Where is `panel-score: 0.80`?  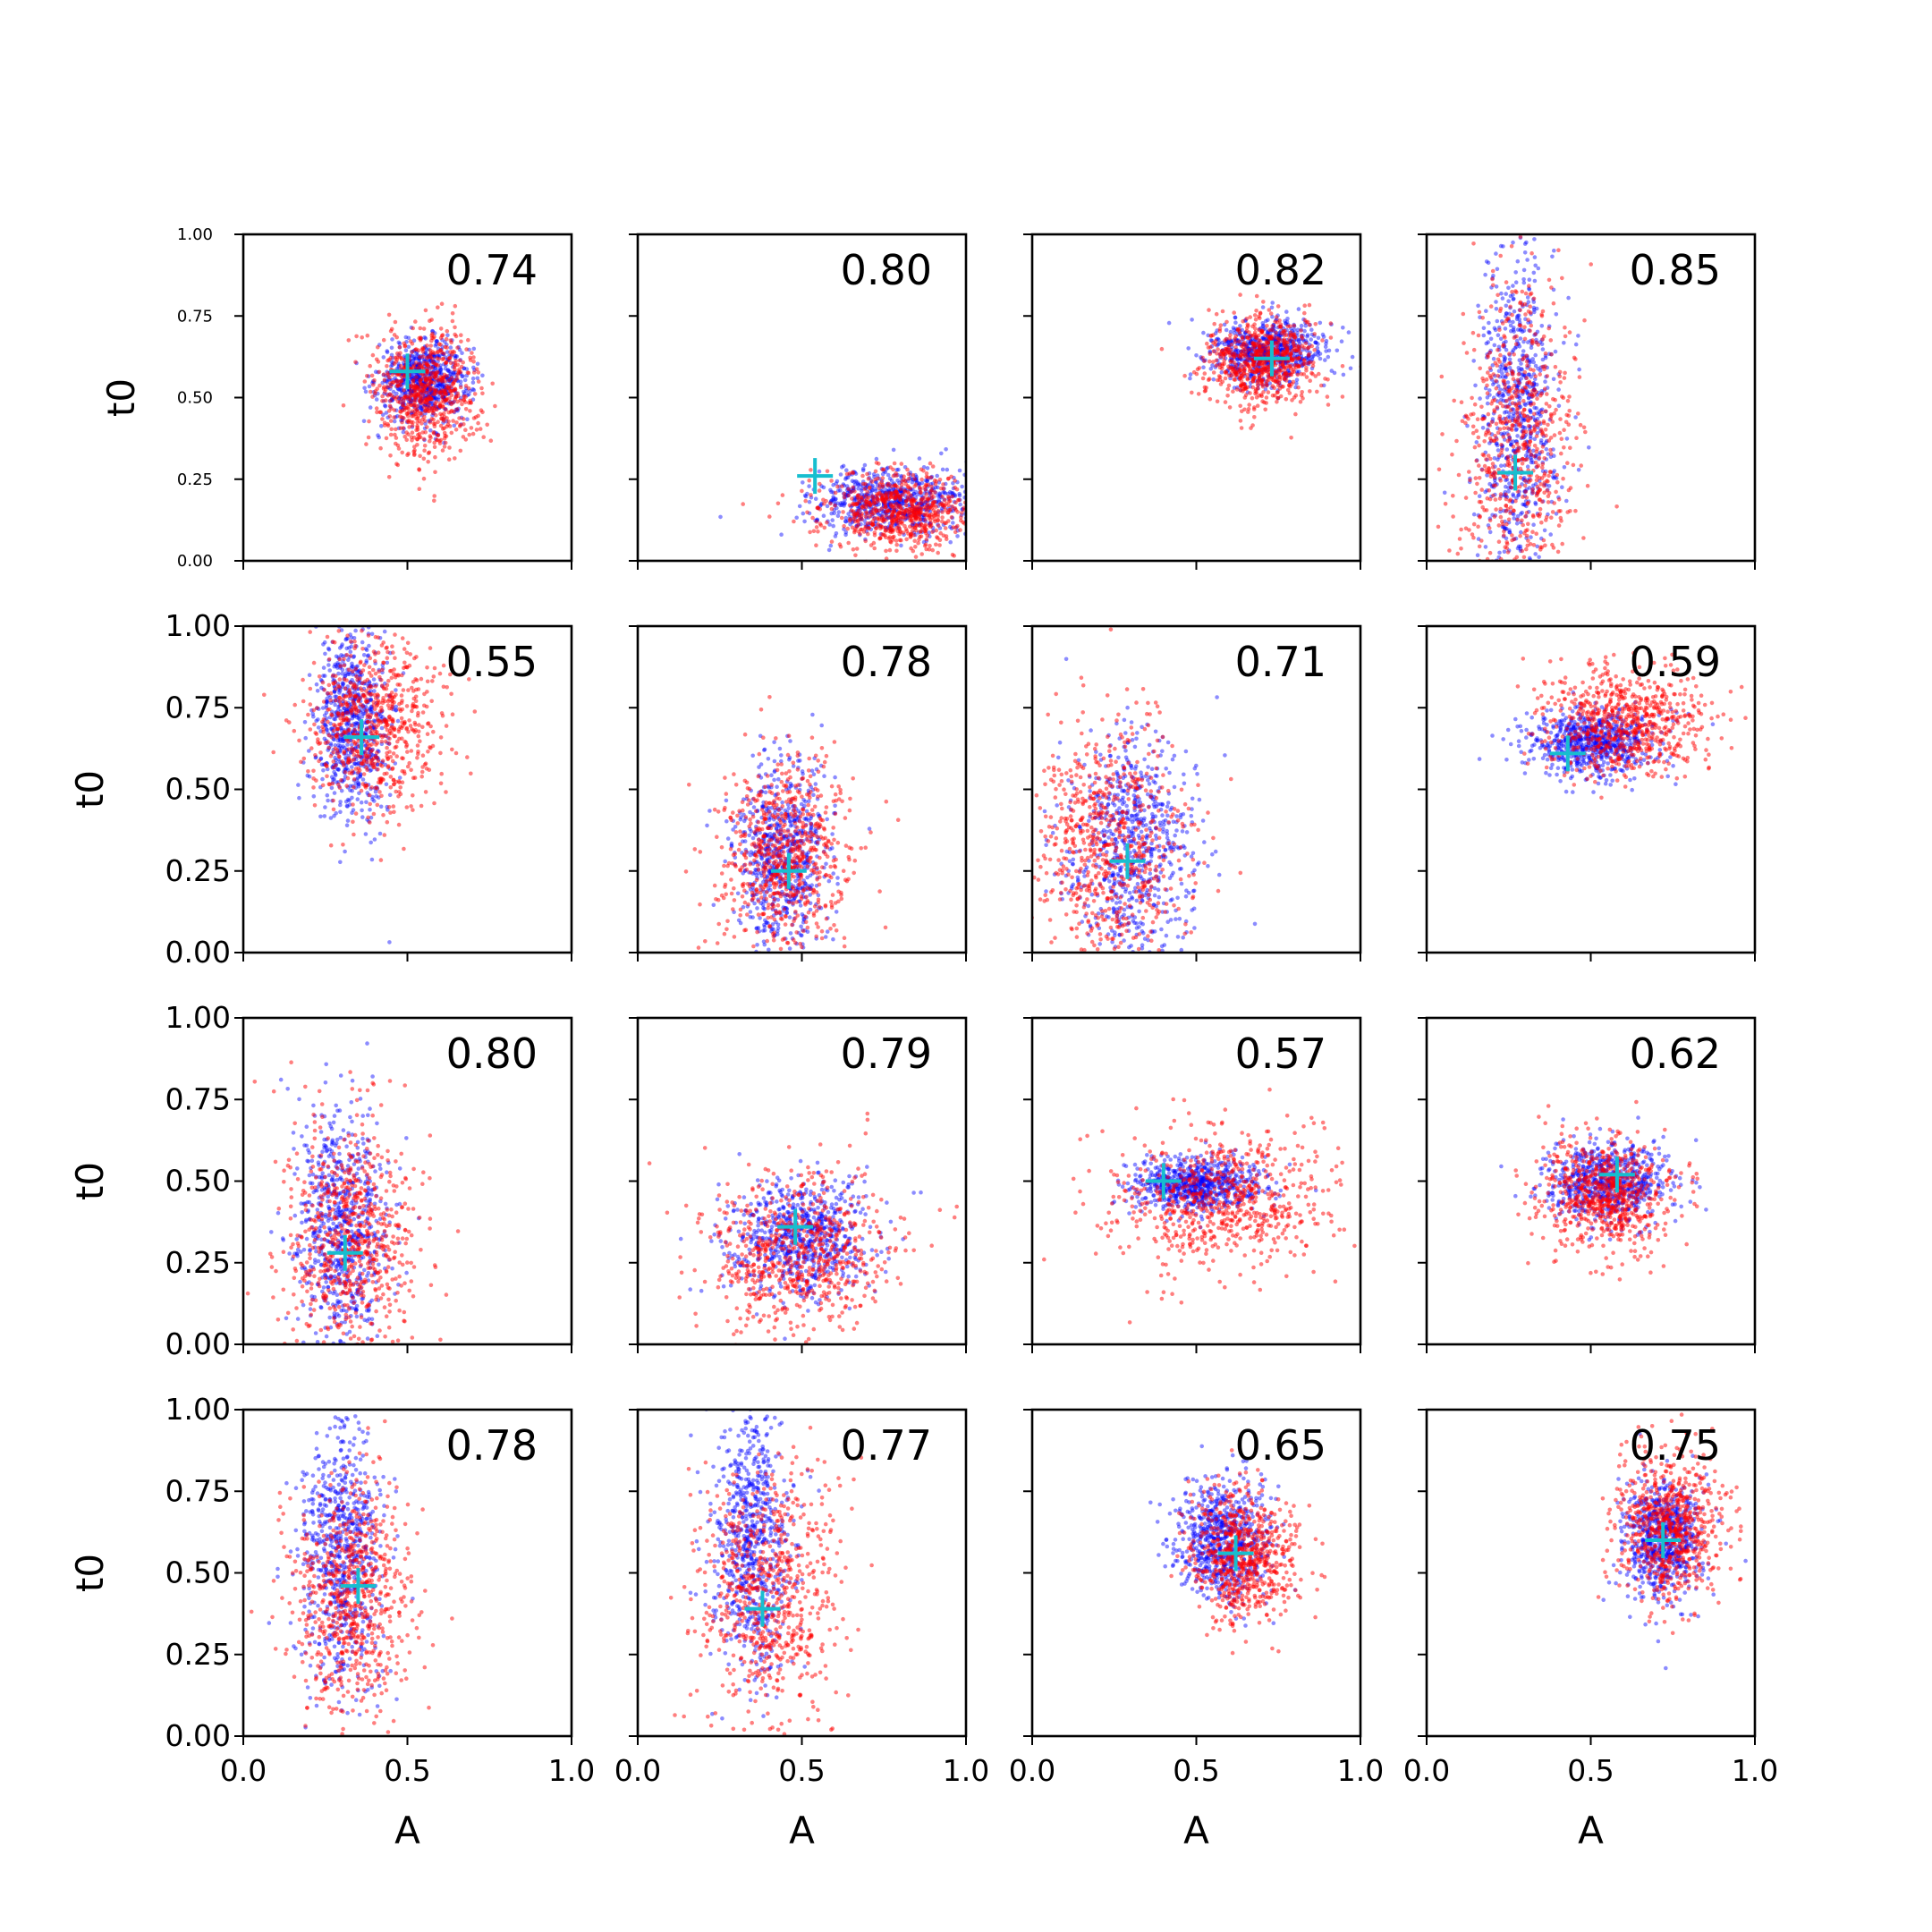 panel-score: 0.80 is located at coordinates (886, 270).